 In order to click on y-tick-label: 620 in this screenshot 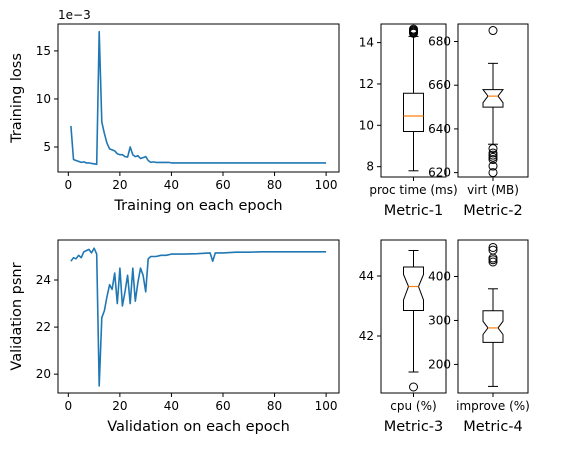, I will do `click(439, 173)`.